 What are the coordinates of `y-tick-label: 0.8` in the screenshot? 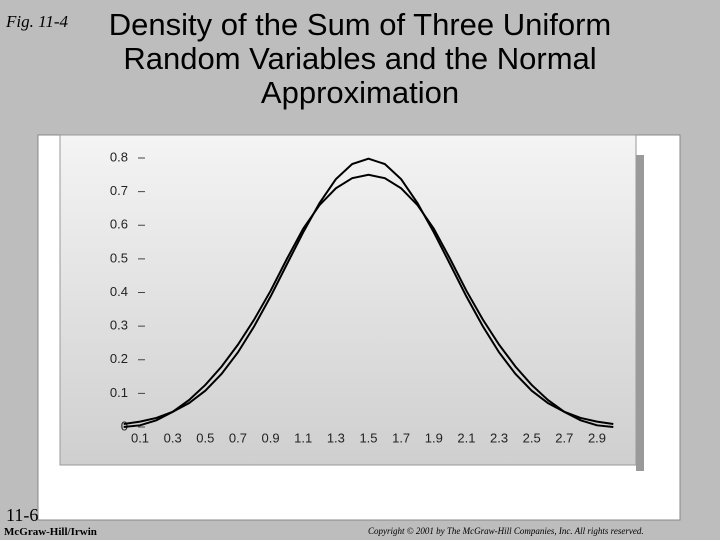 It's located at (119, 156).